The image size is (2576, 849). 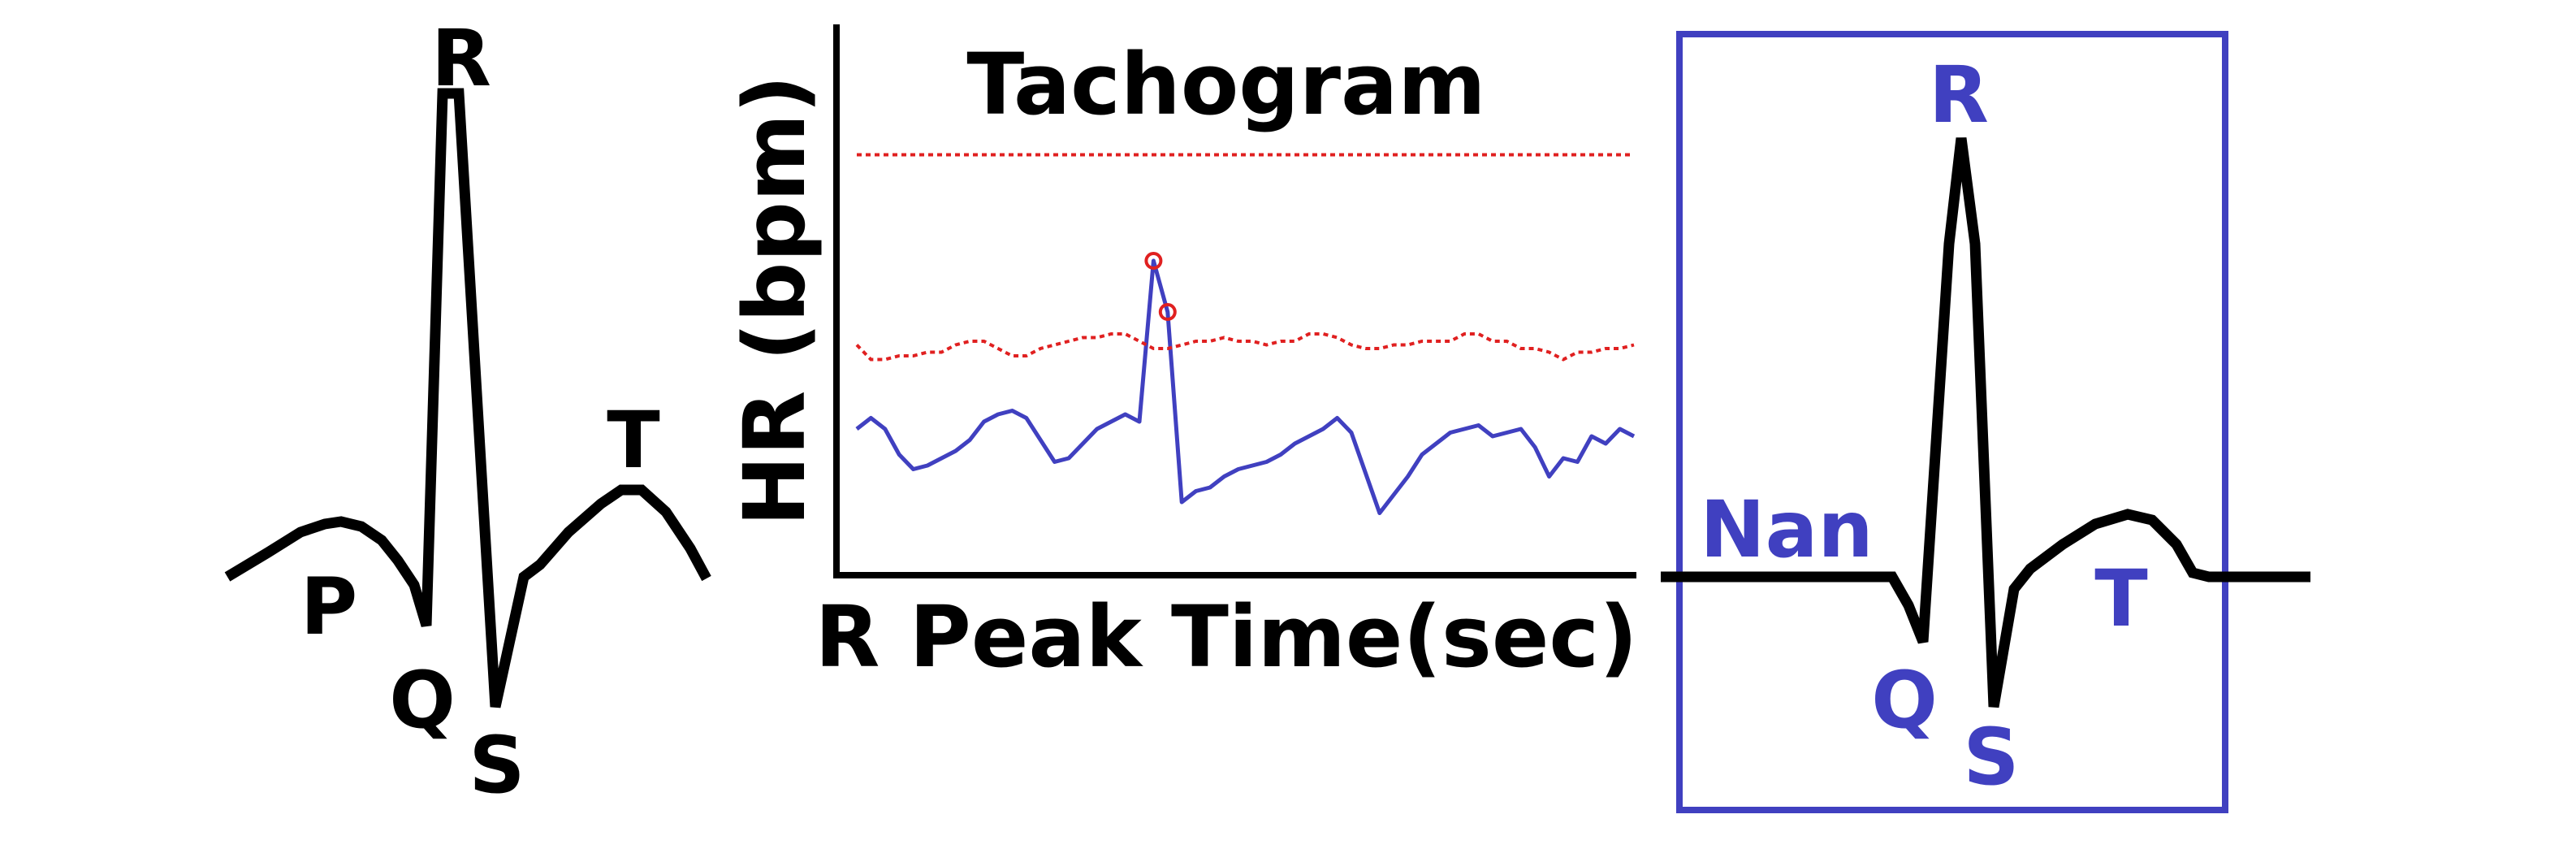 I want to click on right-label-q: Q, so click(x=1904, y=701).